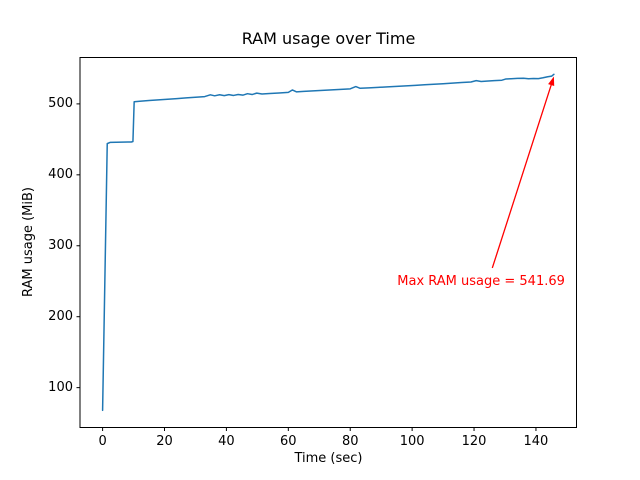 The width and height of the screenshot is (640, 480). Describe the element at coordinates (522, 174) in the screenshot. I see `annotation-arrow` at that location.